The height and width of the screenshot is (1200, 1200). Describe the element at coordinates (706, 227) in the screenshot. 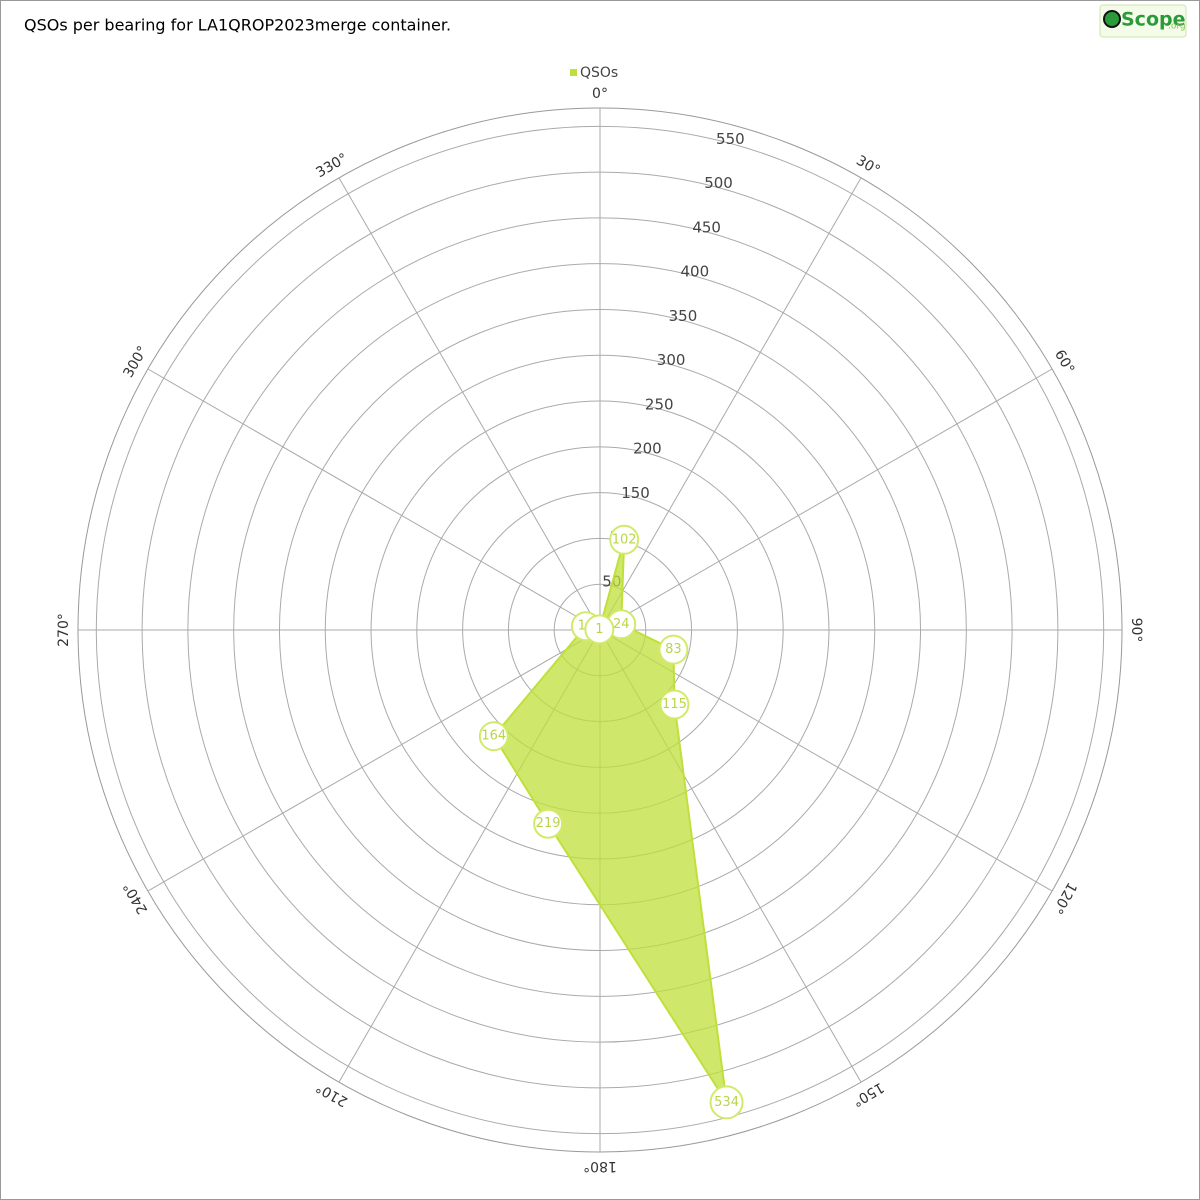

I see `radial-tick-label: 450` at that location.